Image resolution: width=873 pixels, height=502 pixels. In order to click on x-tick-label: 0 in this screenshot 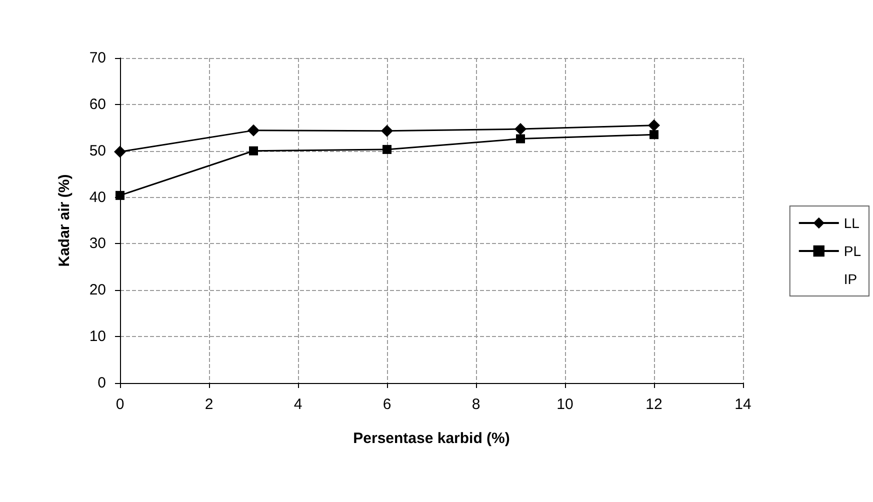, I will do `click(120, 404)`.